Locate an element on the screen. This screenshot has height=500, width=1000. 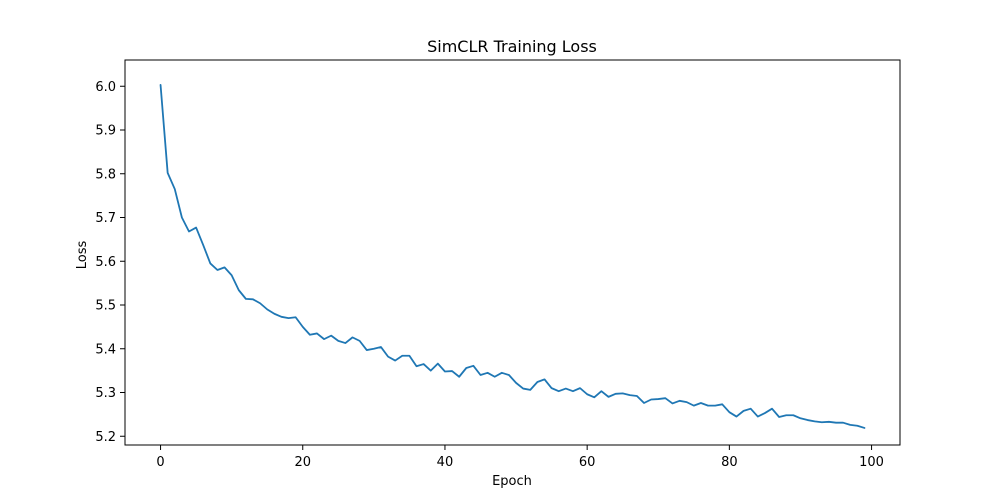
y-tick-label: 5.9 is located at coordinates (105, 131).